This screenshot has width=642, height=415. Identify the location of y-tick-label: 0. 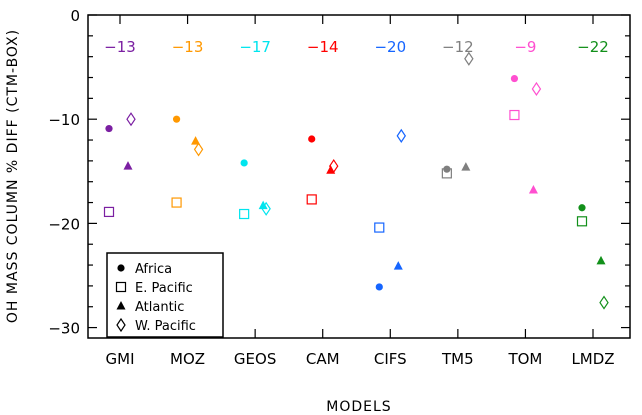
(75, 16).